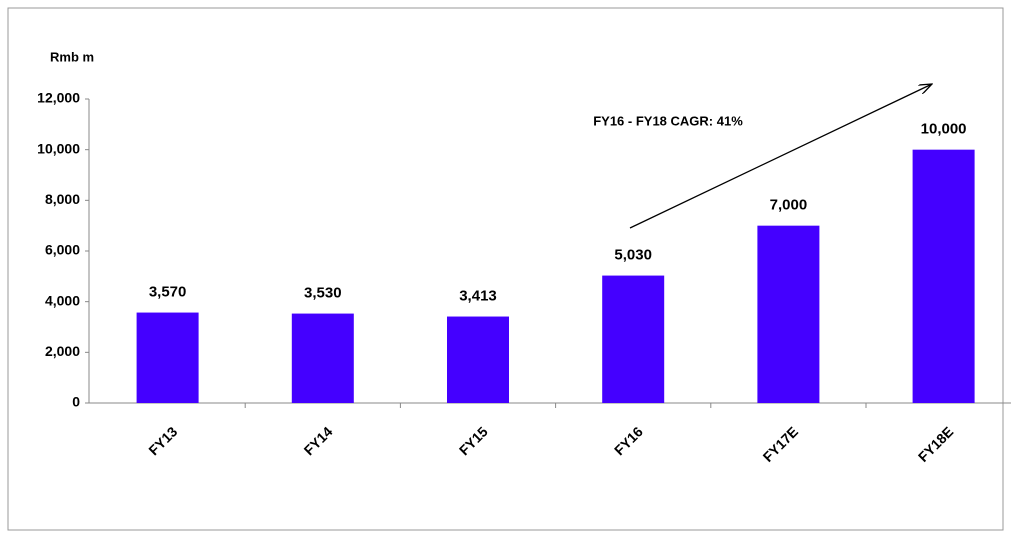  I want to click on x-tick-label: FY15, so click(473, 440).